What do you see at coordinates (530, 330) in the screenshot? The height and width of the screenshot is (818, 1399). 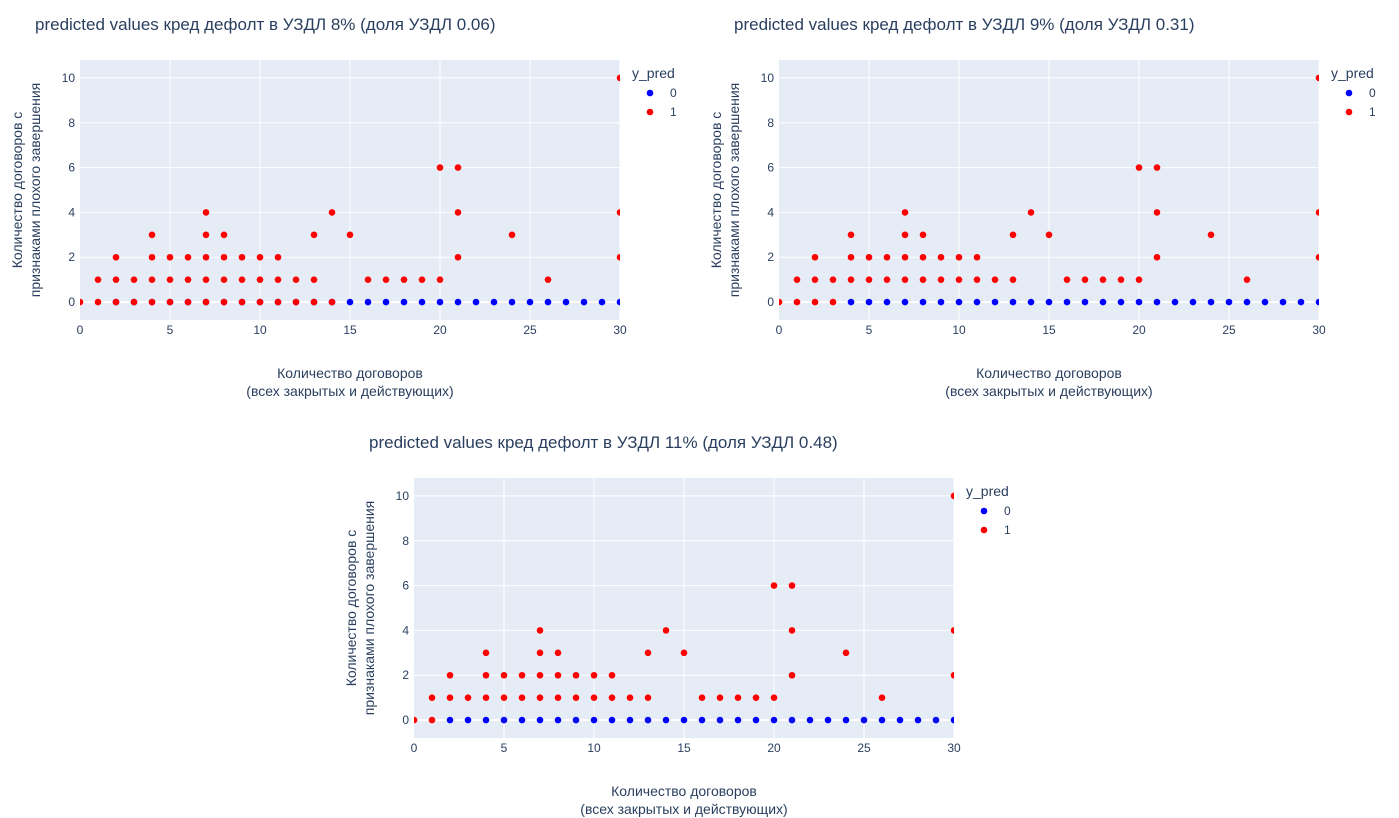 I see `x-tick-label: 25` at bounding box center [530, 330].